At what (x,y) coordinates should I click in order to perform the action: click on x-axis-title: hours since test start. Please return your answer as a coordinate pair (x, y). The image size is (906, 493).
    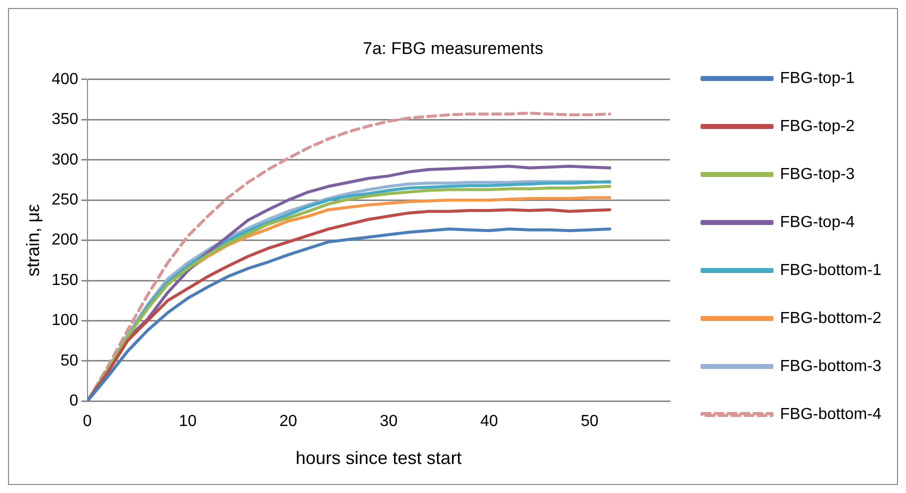
    Looking at the image, I should click on (379, 458).